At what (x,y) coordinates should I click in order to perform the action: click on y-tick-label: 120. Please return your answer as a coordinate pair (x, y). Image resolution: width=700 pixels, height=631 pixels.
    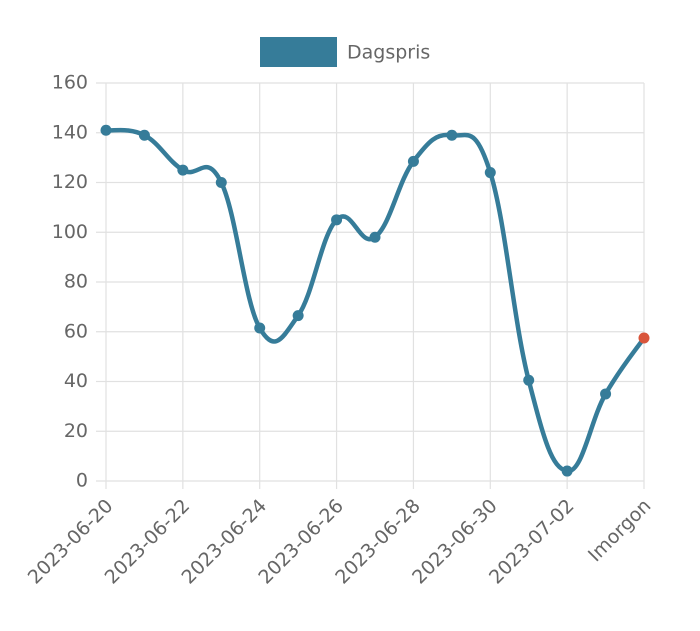
    Looking at the image, I should click on (70, 182).